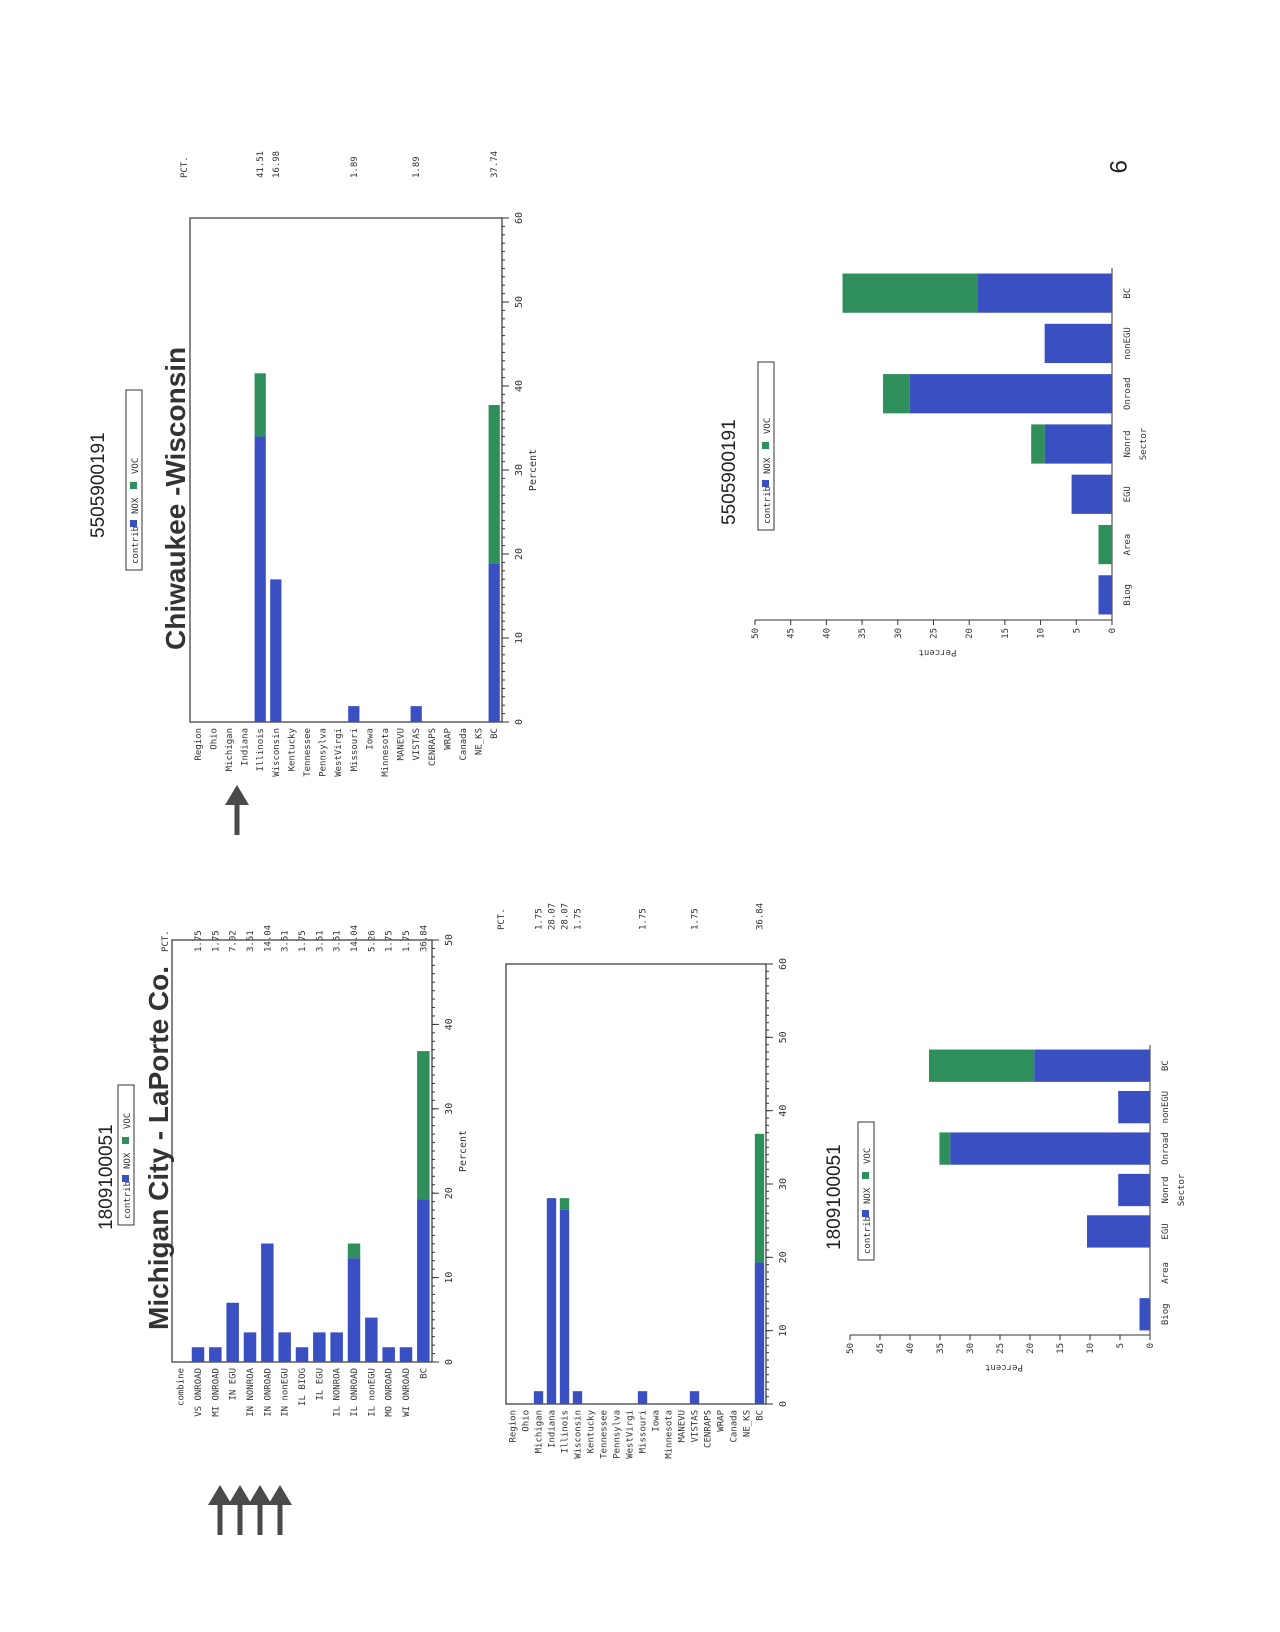  What do you see at coordinates (1128, 545) in the screenshot?
I see `category-label: Area` at bounding box center [1128, 545].